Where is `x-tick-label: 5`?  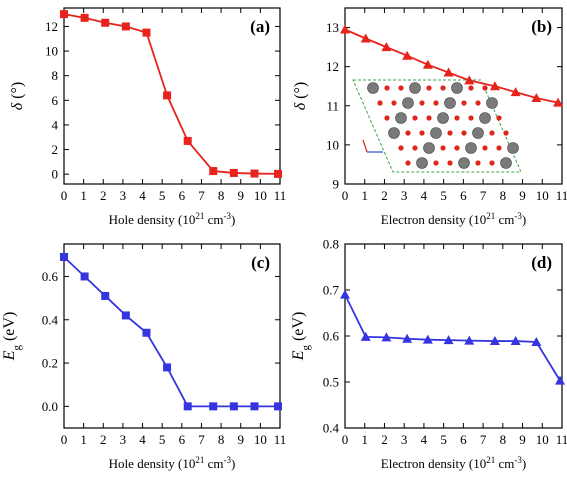 x-tick-label: 5 is located at coordinates (162, 439).